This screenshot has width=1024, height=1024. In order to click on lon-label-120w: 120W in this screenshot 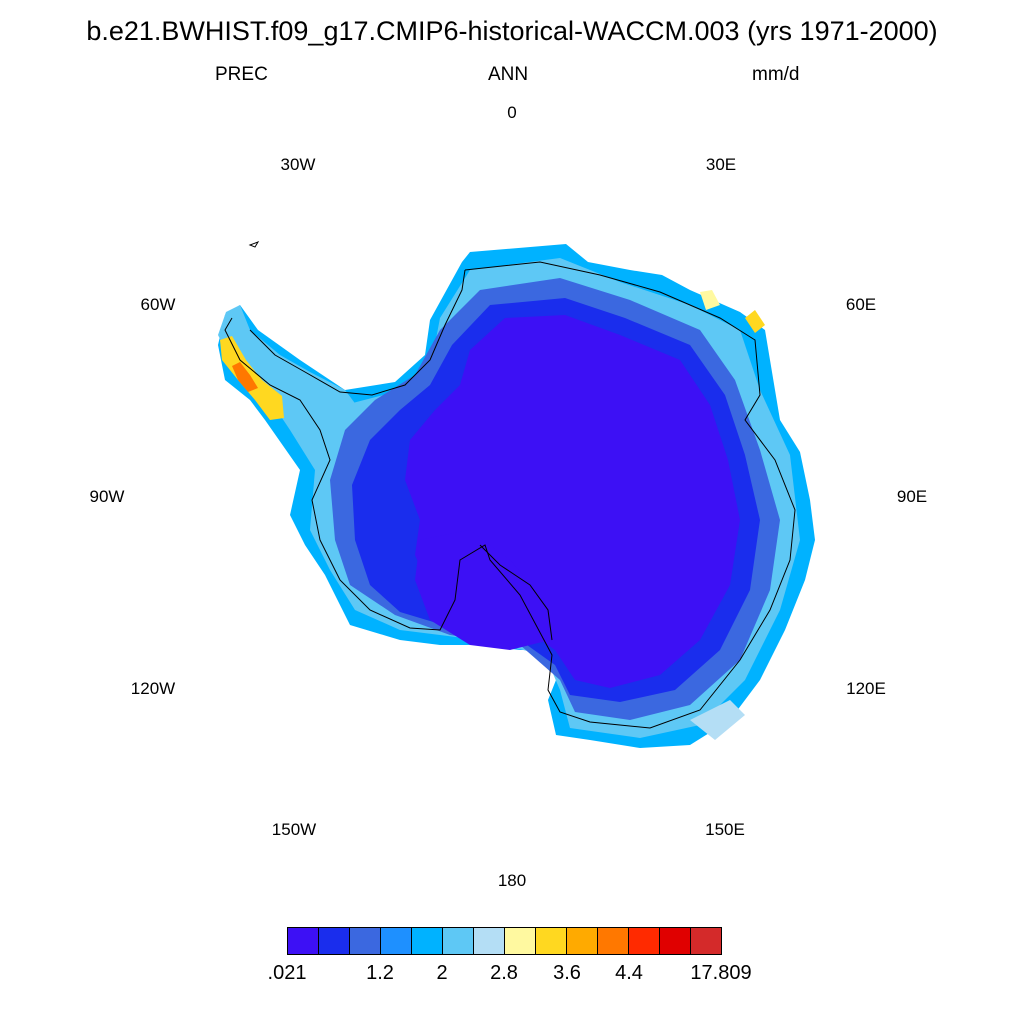, I will do `click(153, 688)`.